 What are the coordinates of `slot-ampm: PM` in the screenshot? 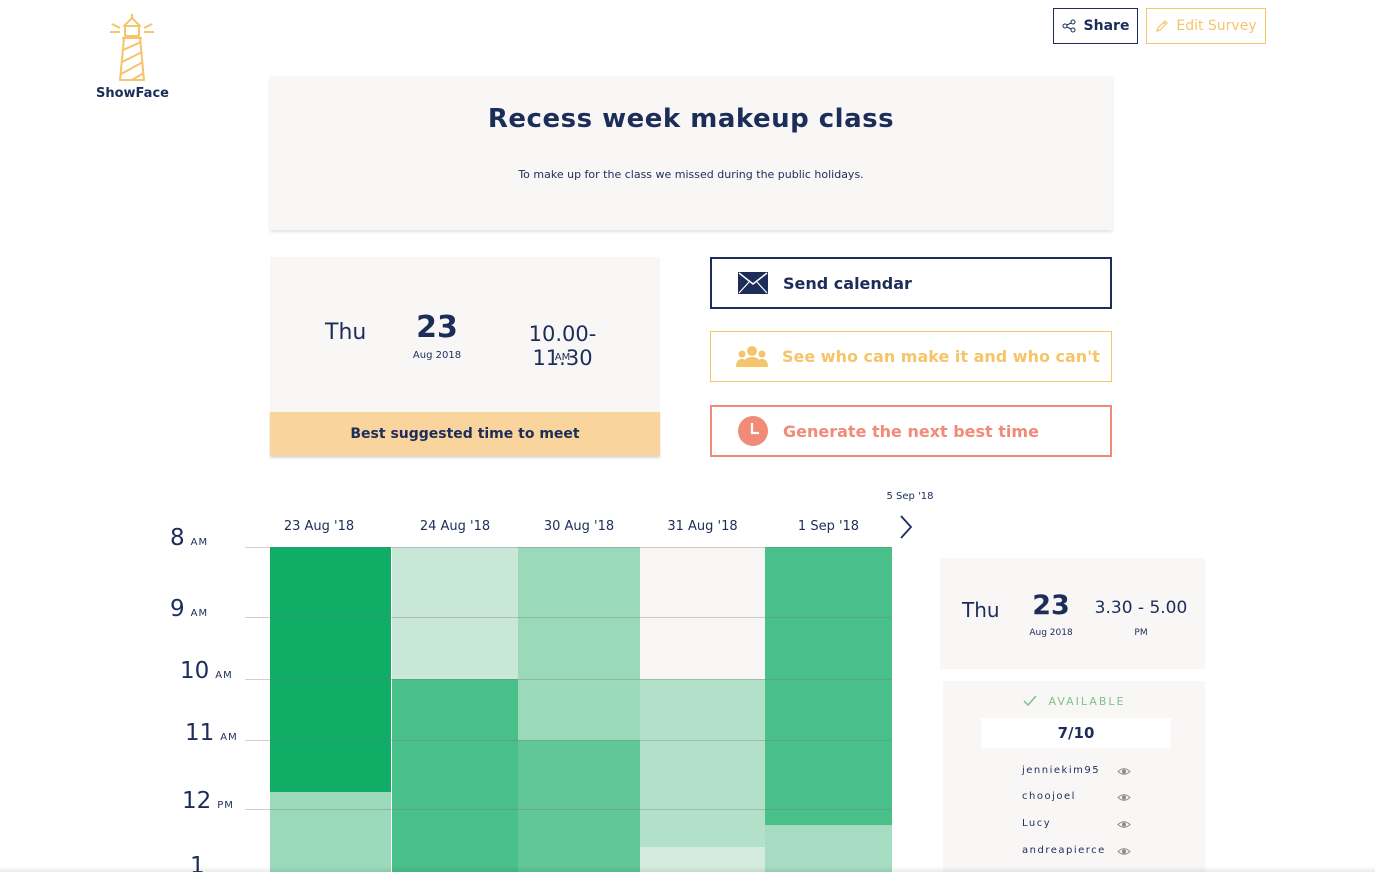 It's located at (1141, 633).